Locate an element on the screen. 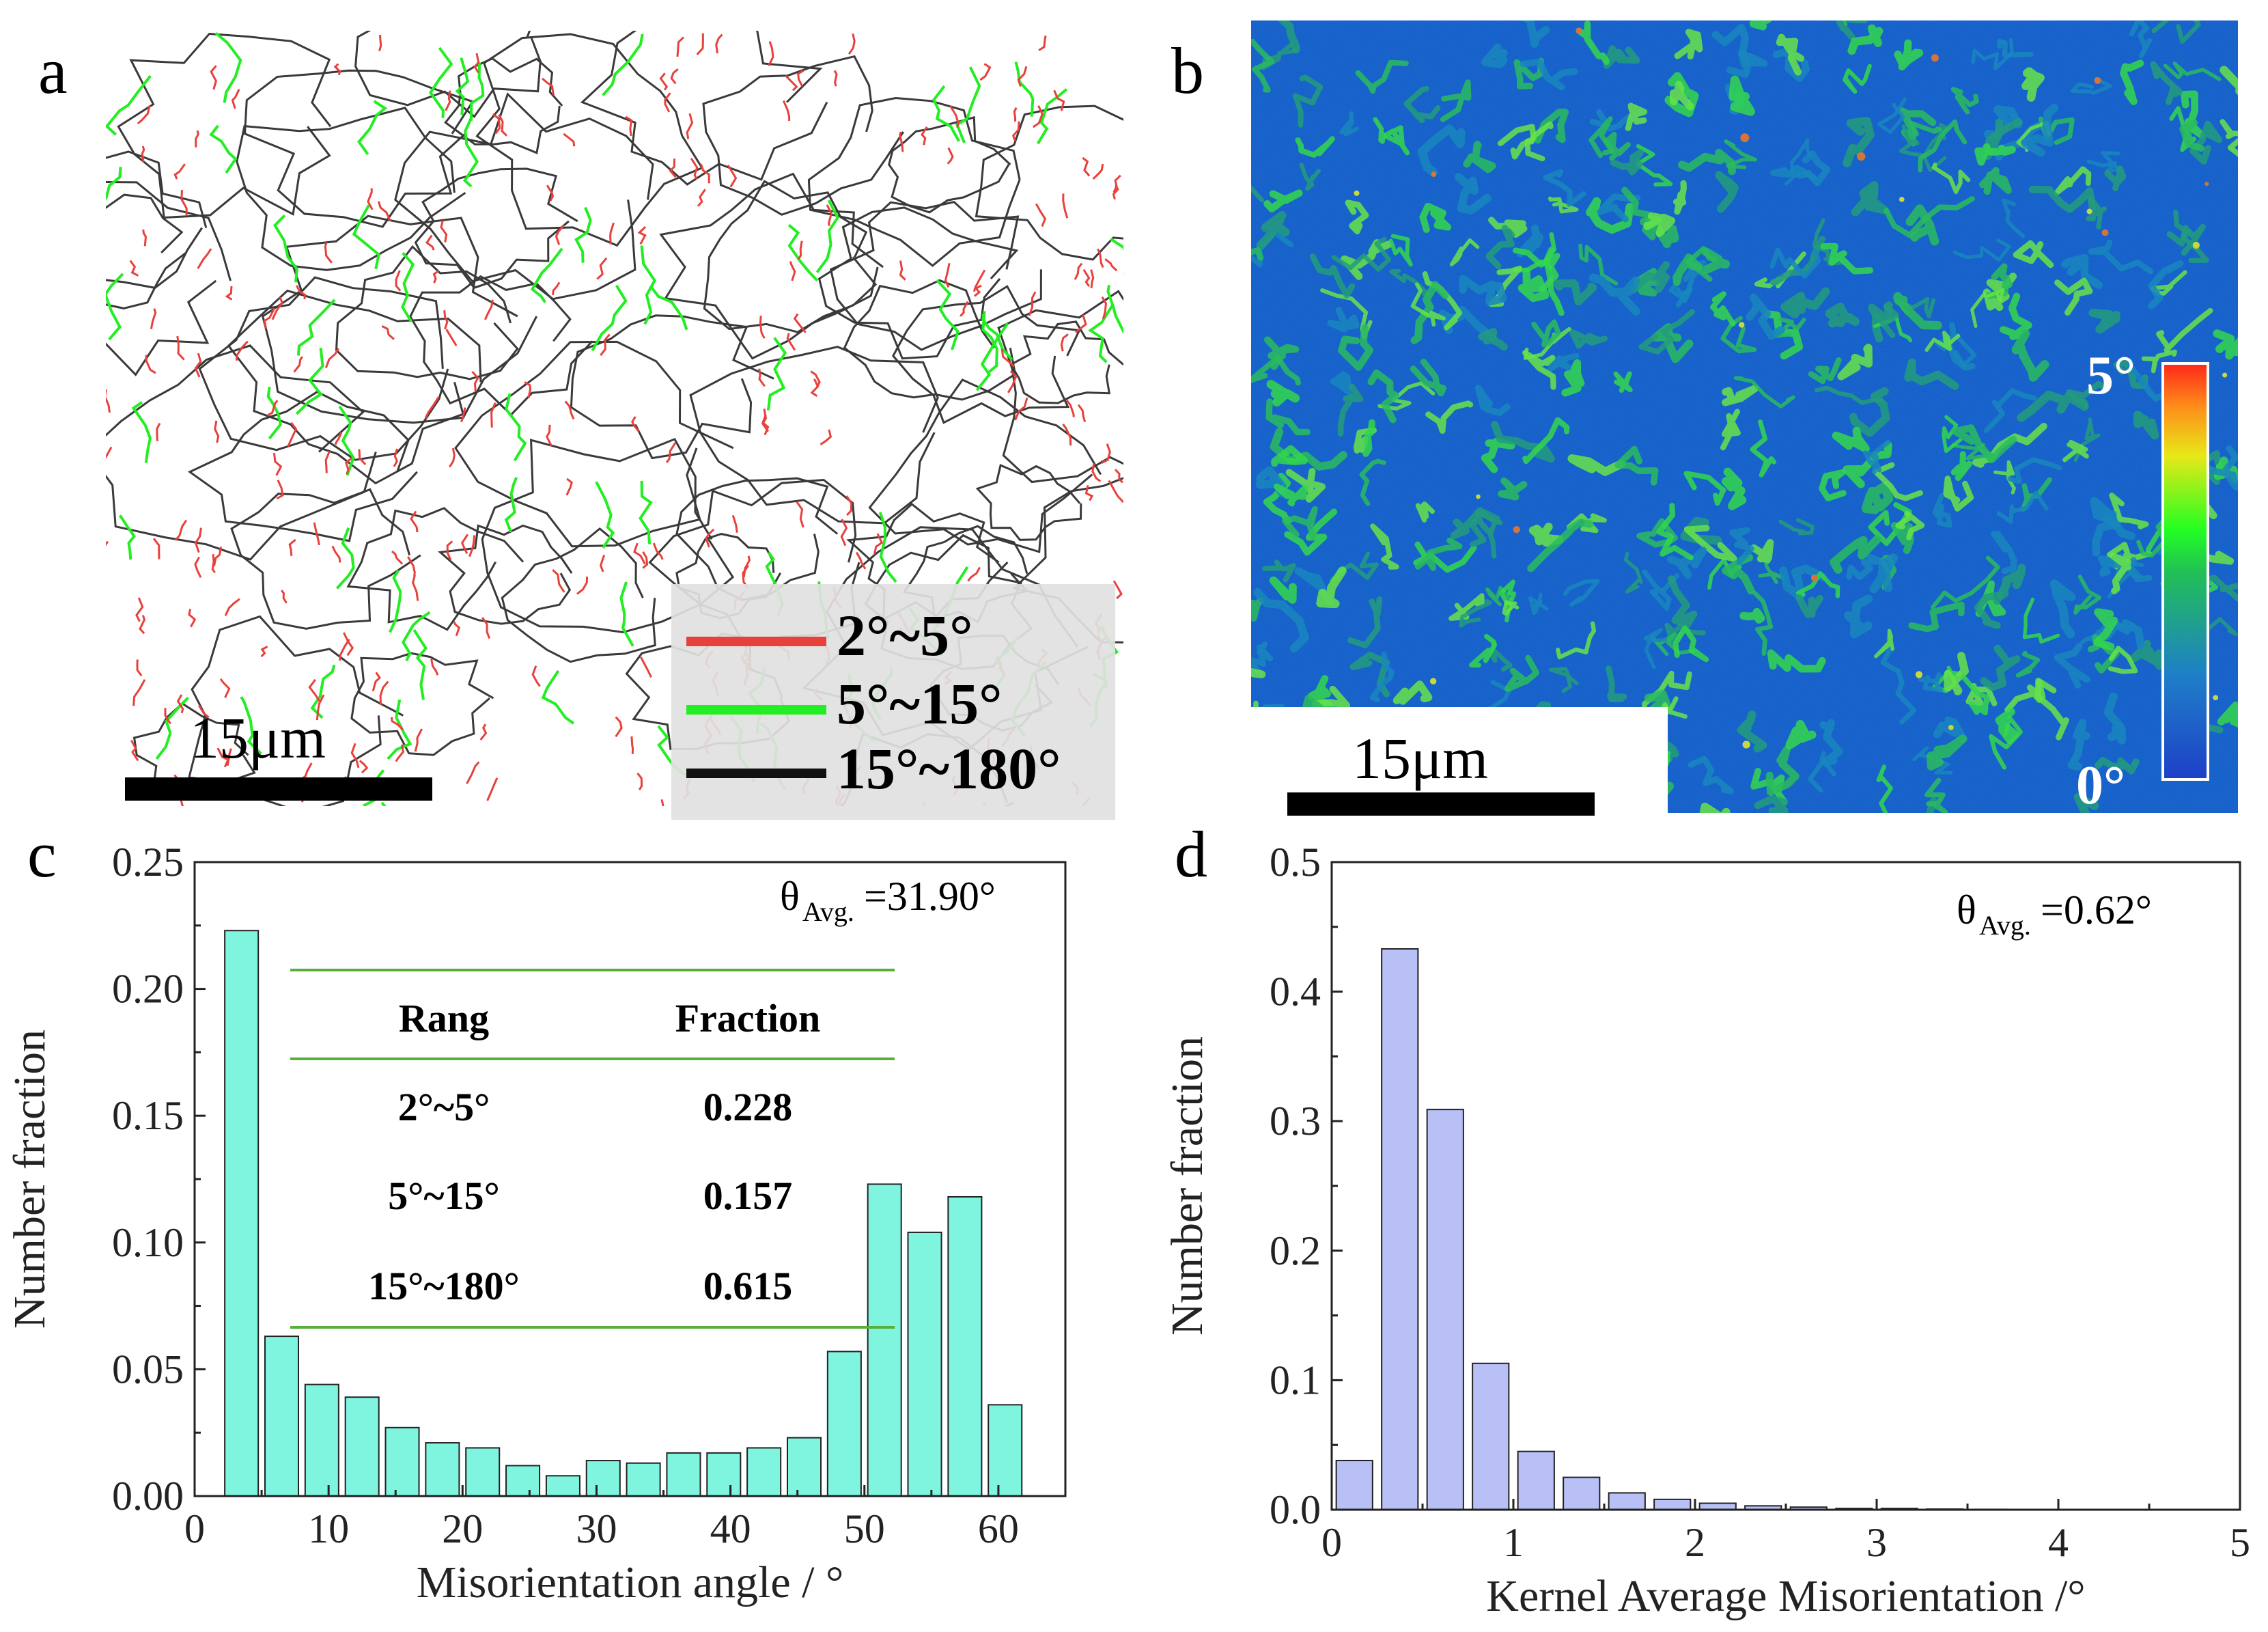 The width and height of the screenshot is (2268, 1632). d-avg-value: =0.62° is located at coordinates (2096, 909).